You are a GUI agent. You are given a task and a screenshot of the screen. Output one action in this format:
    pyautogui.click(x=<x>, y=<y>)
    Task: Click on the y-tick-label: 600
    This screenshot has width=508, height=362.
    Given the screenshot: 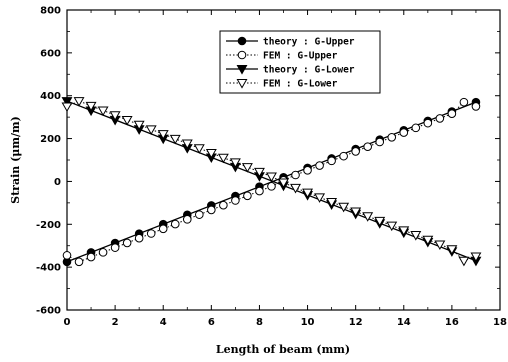 What is the action you would take?
    pyautogui.click(x=50, y=53)
    